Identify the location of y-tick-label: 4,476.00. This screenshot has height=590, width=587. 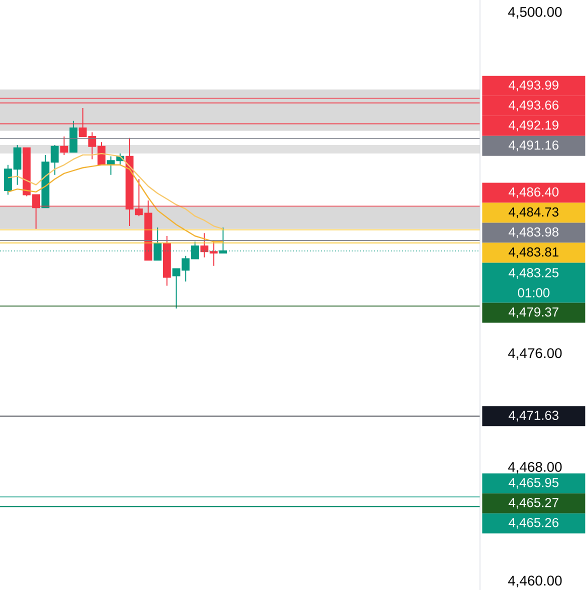
(535, 354).